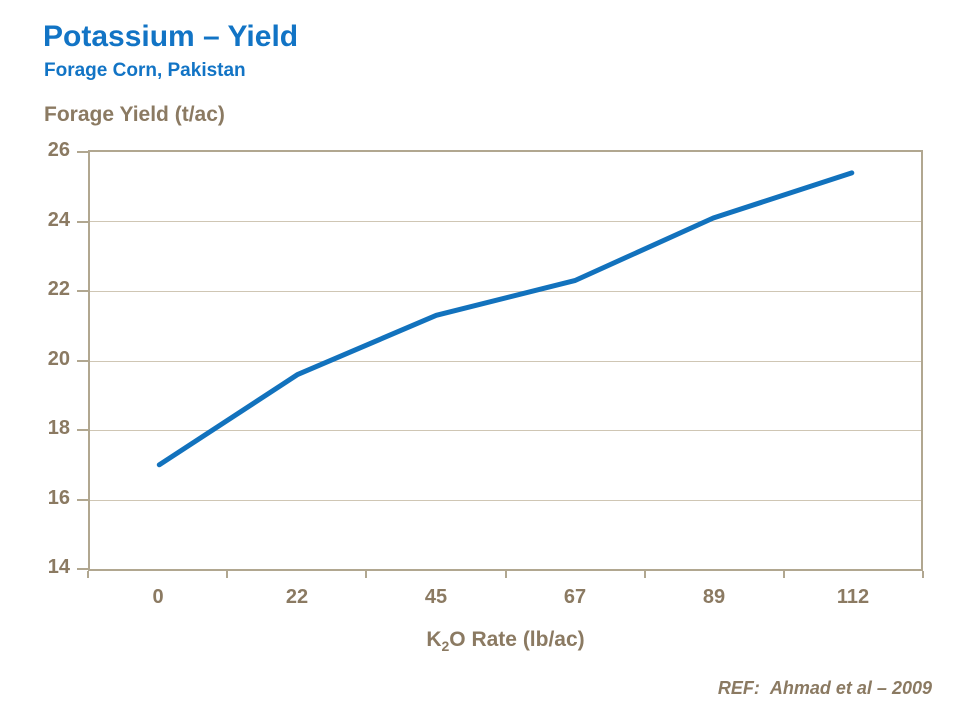 Image resolution: width=960 pixels, height=720 pixels. Describe the element at coordinates (436, 597) in the screenshot. I see `x-tick-label: 45` at that location.